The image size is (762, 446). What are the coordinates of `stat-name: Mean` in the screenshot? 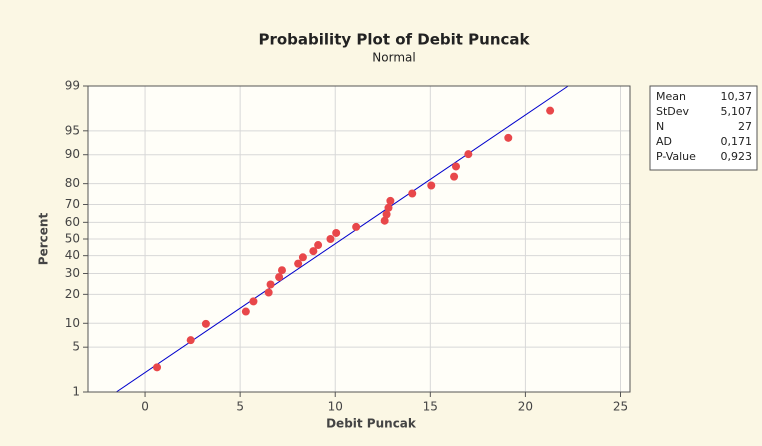 It's located at (671, 96).